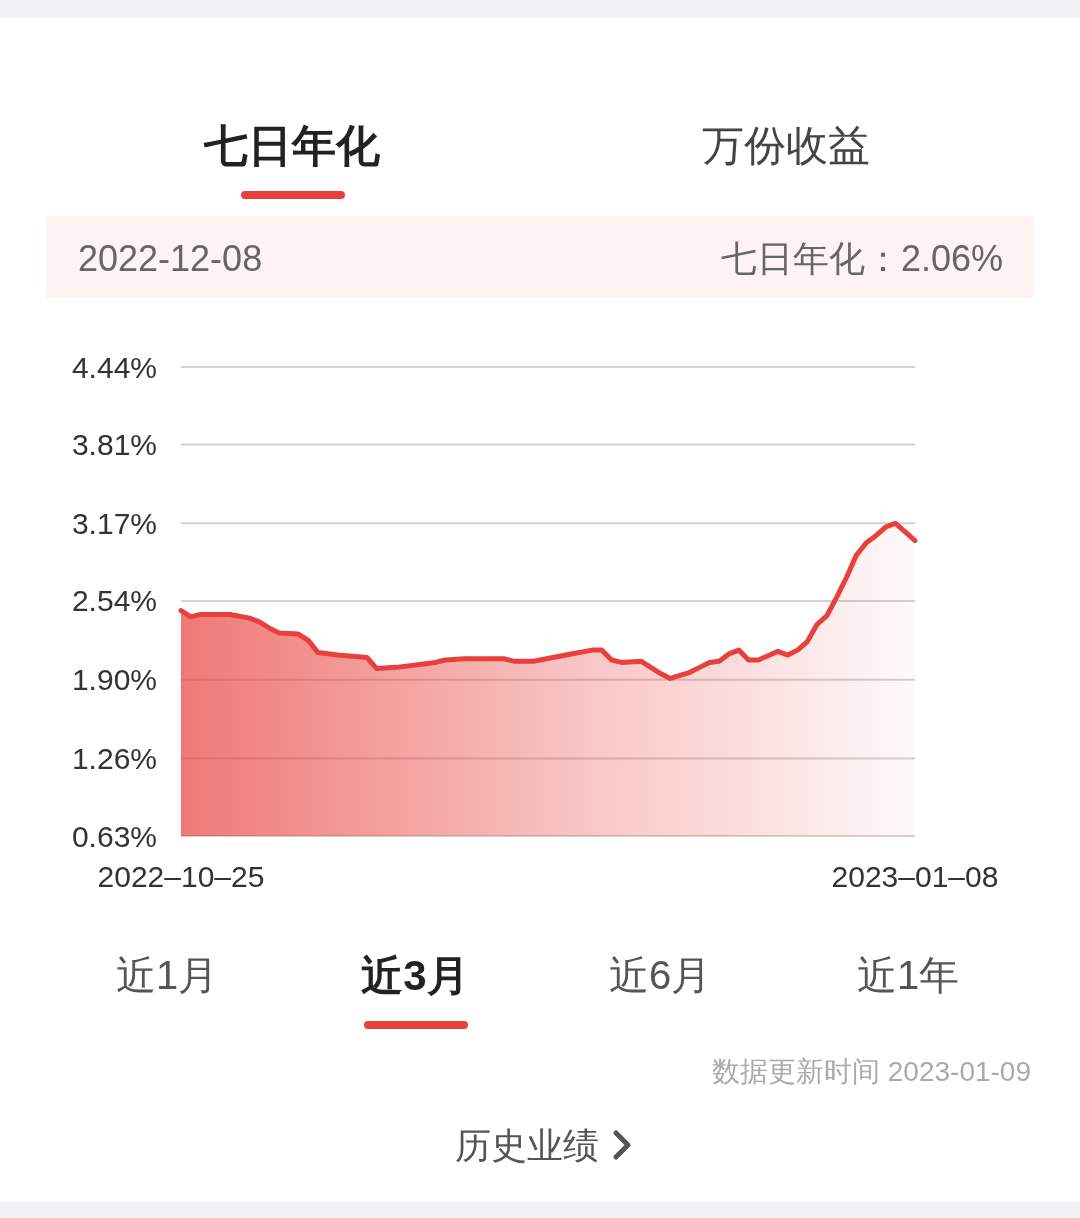  I want to click on text: 近1月, so click(167, 975).